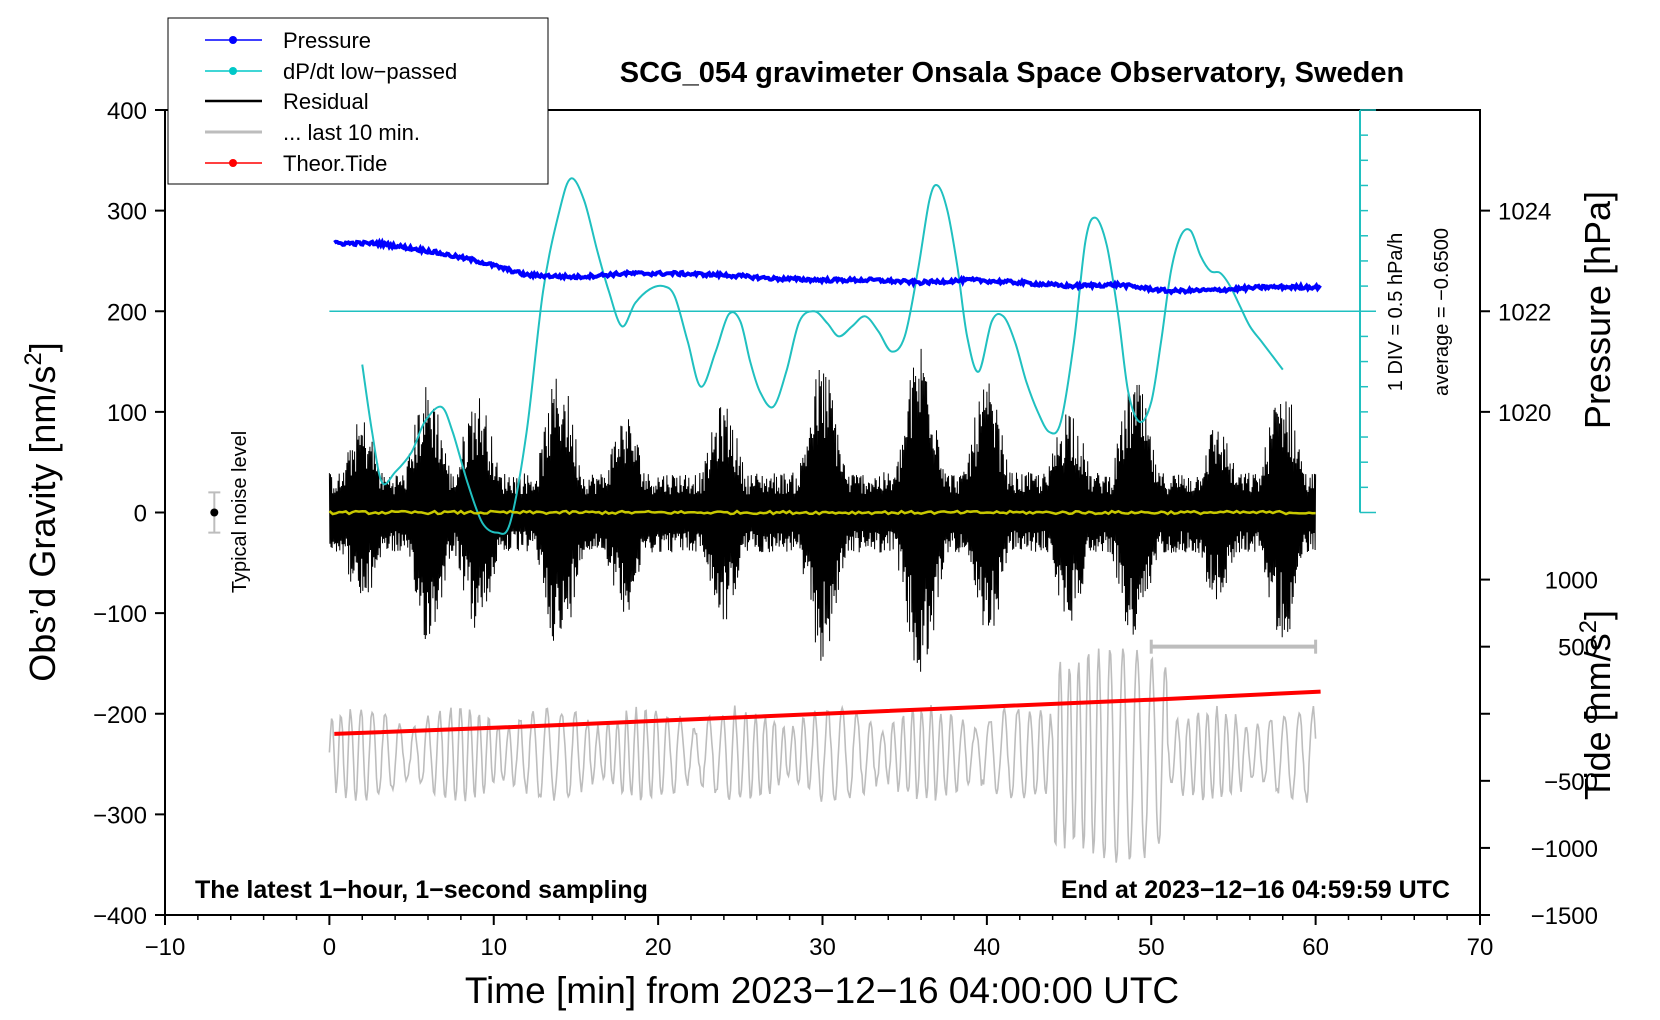 This screenshot has height=1020, width=1660. I want to click on legend-item-tide: Theor.Tide, so click(296, 163).